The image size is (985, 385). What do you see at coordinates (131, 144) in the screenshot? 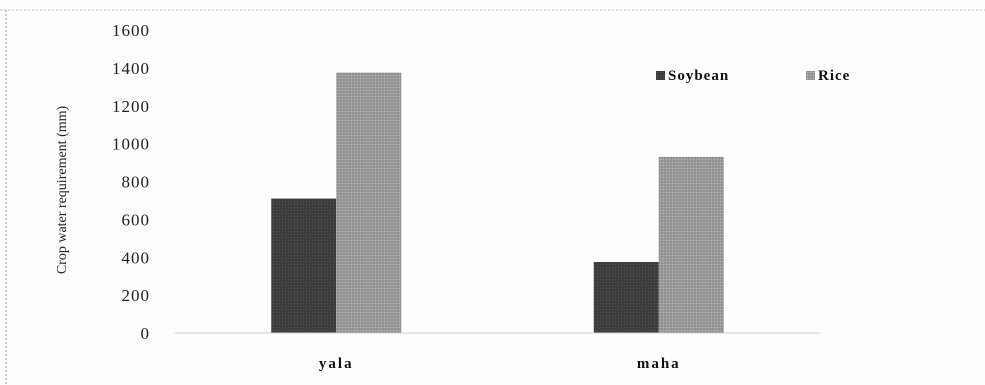
I see `y-tick-label: 1000` at bounding box center [131, 144].